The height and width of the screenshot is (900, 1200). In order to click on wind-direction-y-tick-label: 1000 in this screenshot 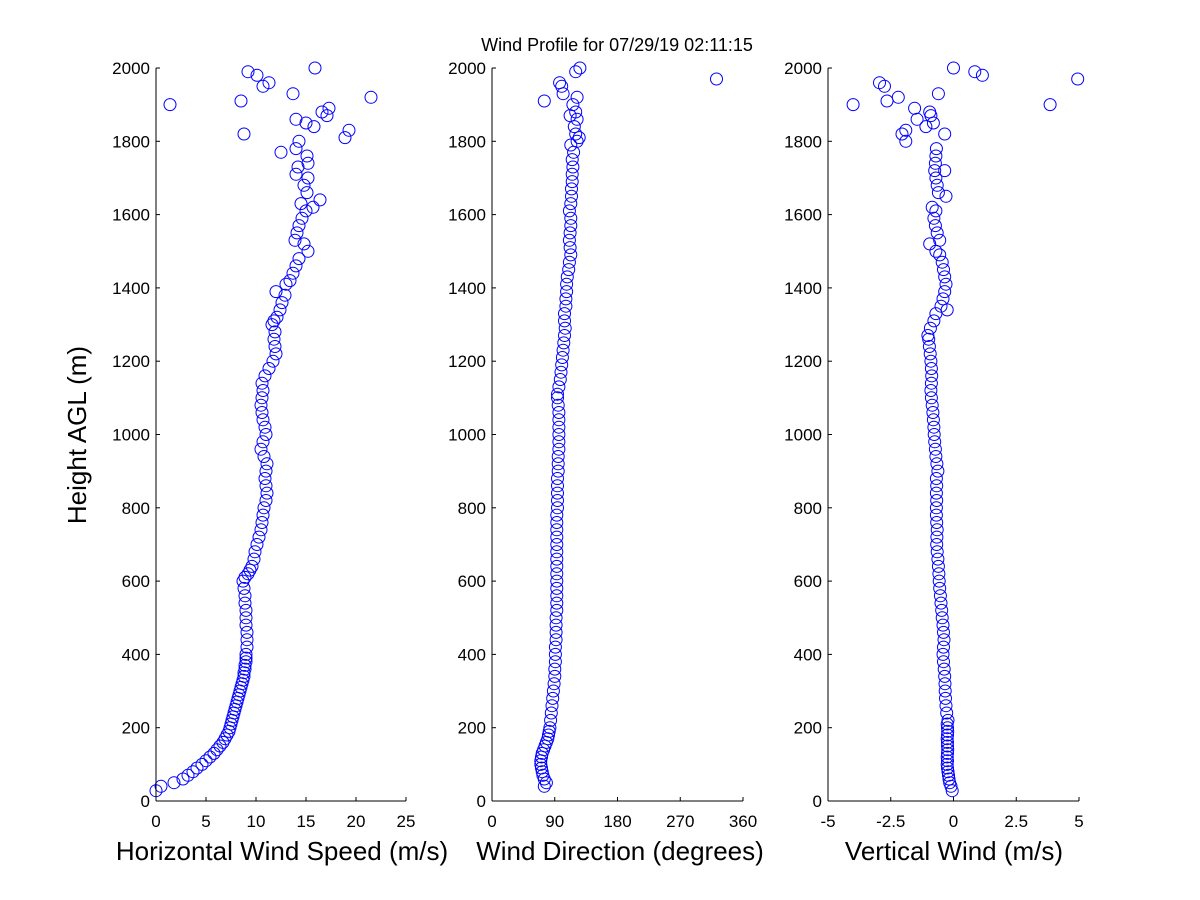, I will do `click(467, 435)`.